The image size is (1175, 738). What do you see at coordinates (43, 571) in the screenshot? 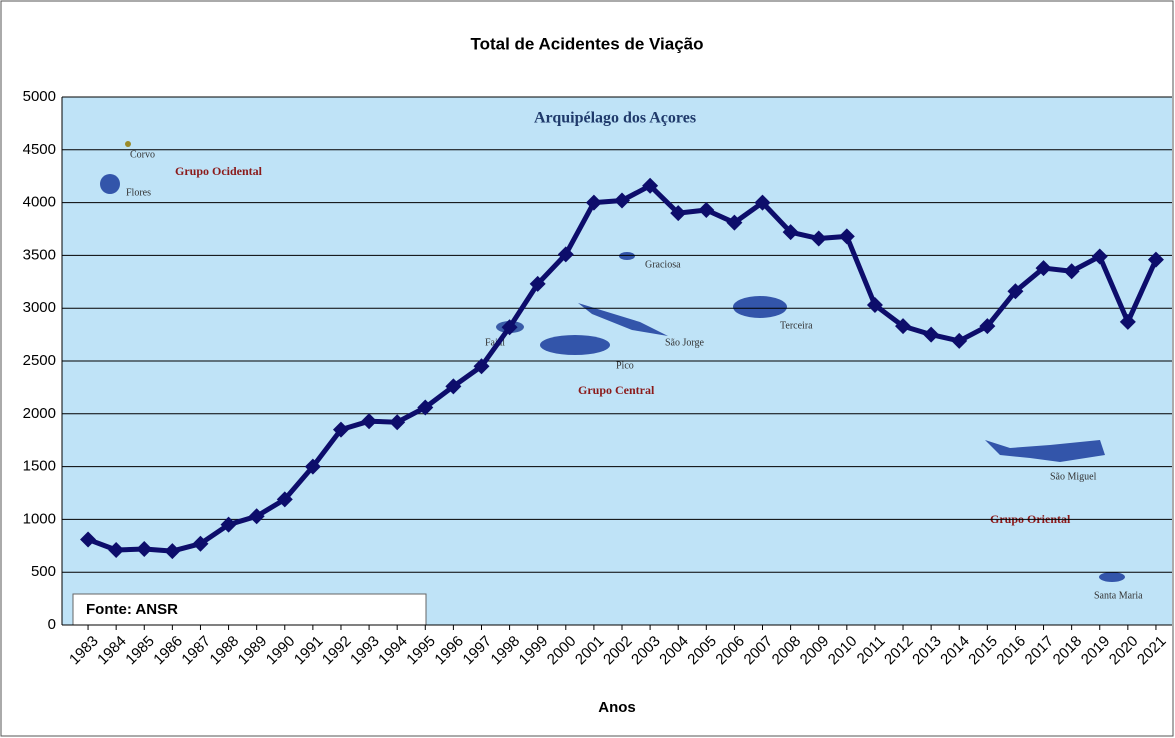
I see `y-tick-label: 500` at bounding box center [43, 571].